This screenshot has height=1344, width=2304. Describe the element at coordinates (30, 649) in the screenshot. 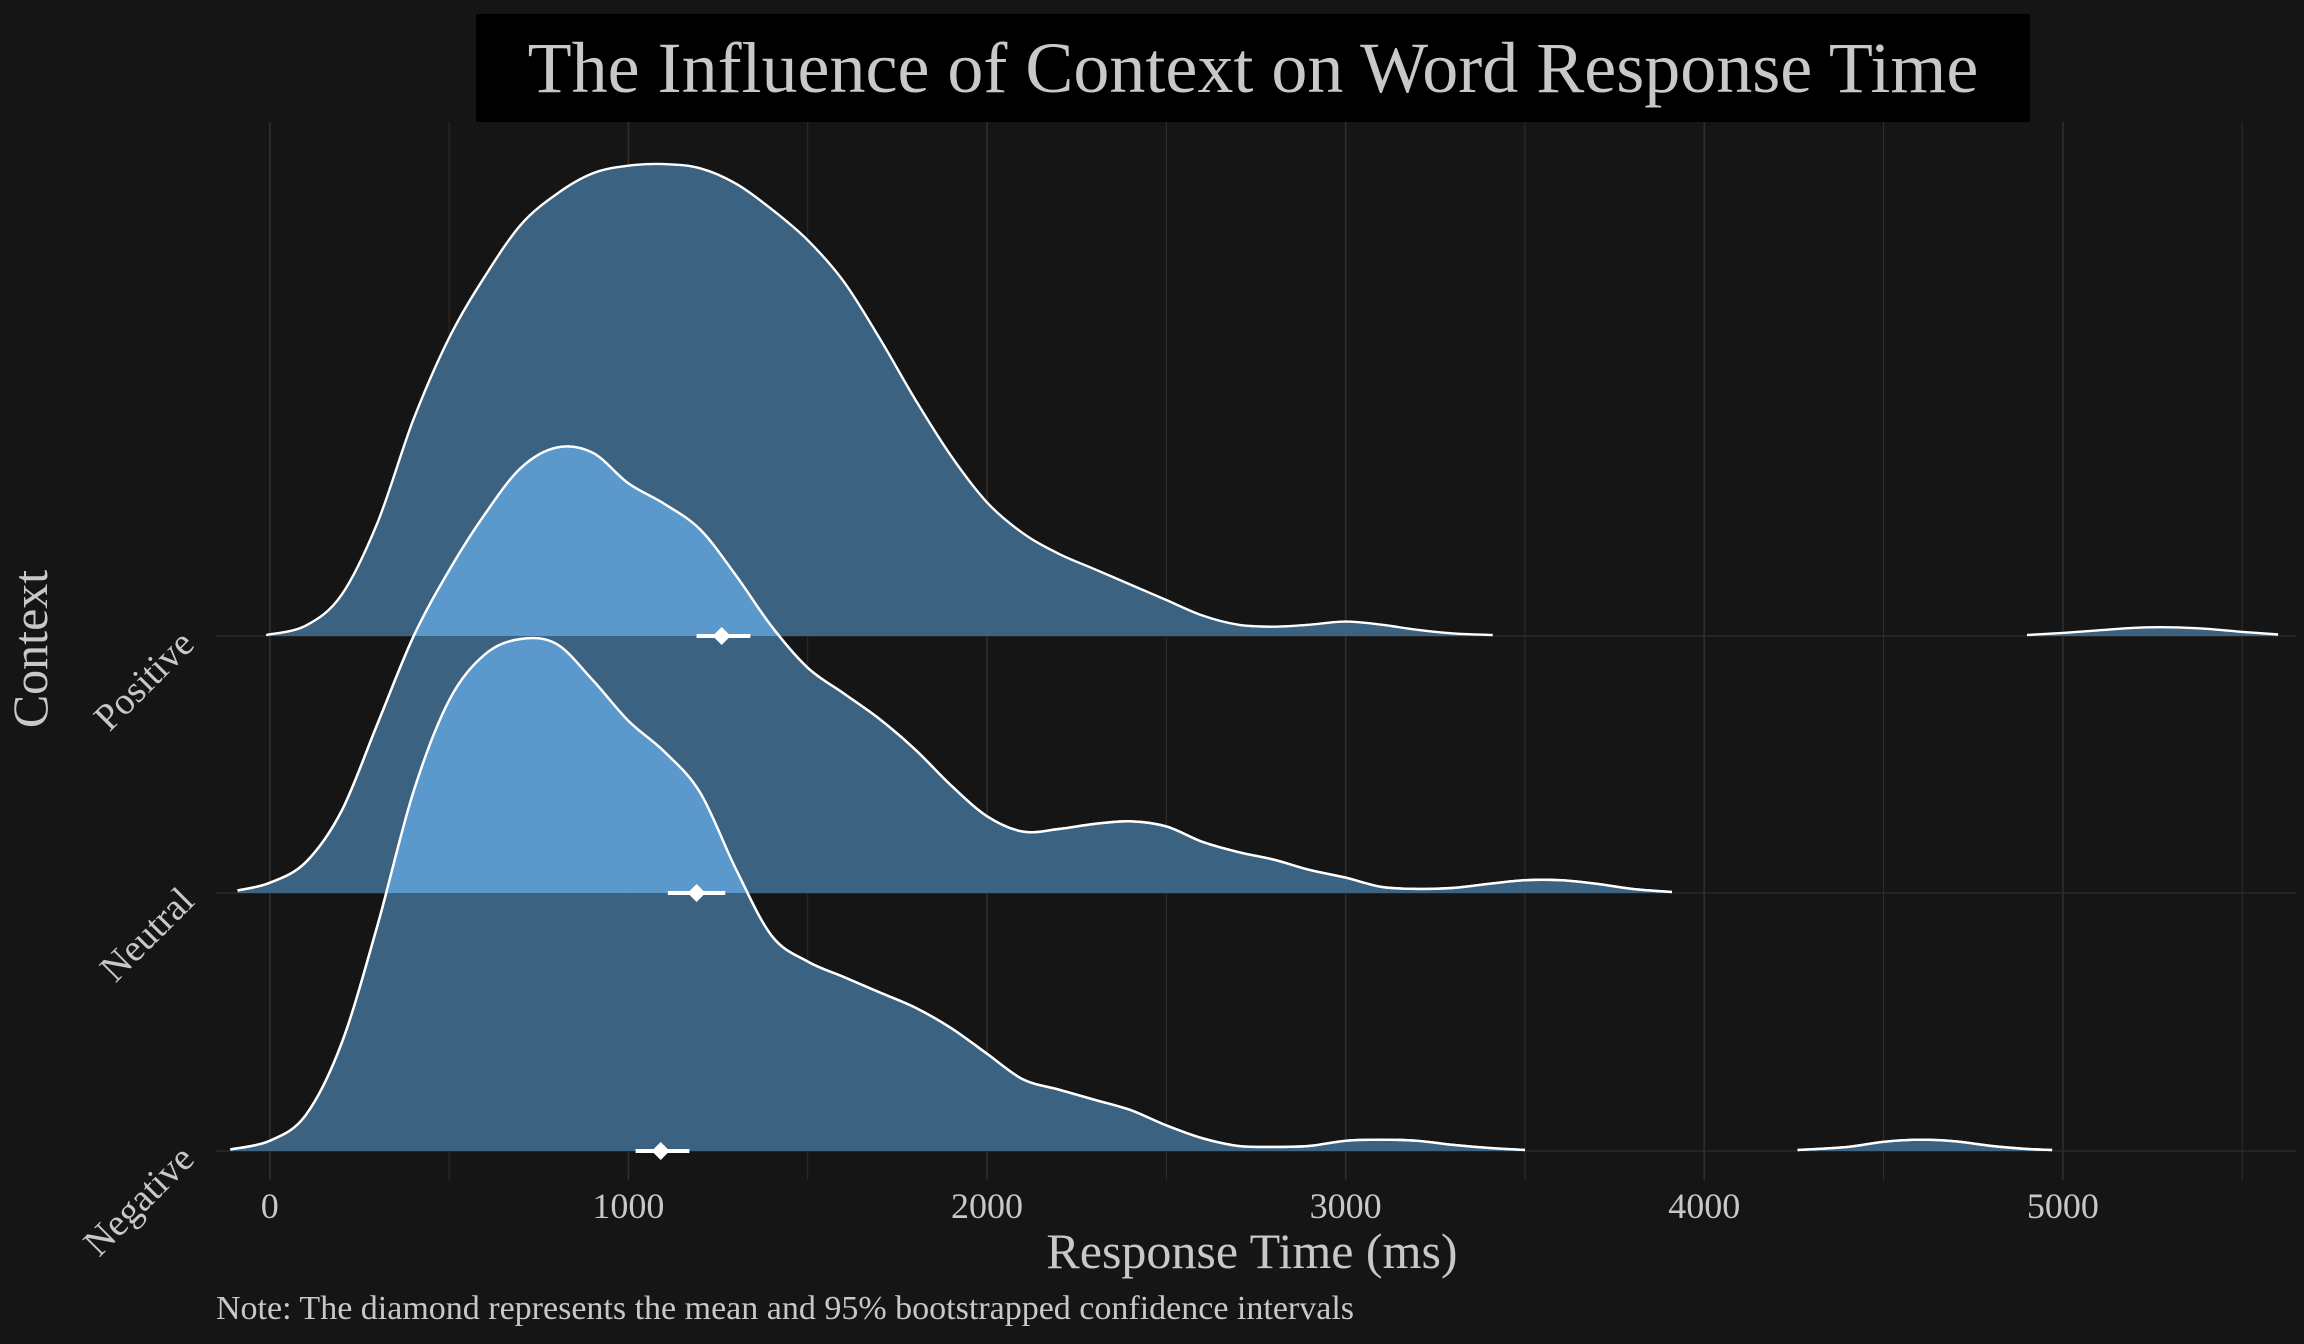

I see `y-axis-title: Context` at that location.